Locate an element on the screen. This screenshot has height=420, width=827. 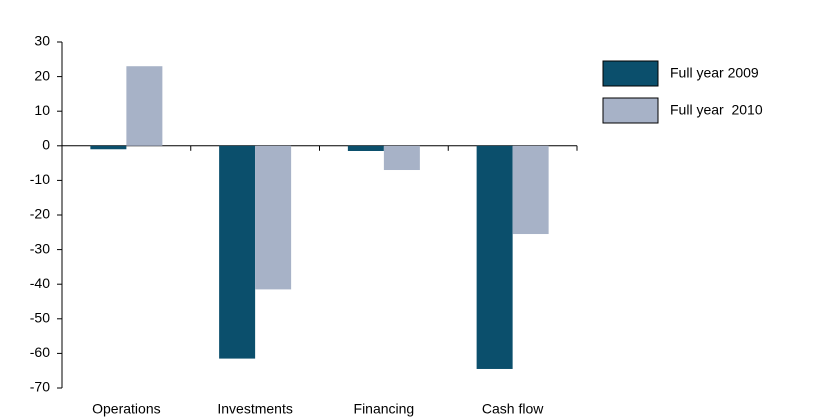
y-tick-label: 10 is located at coordinates (42, 110).